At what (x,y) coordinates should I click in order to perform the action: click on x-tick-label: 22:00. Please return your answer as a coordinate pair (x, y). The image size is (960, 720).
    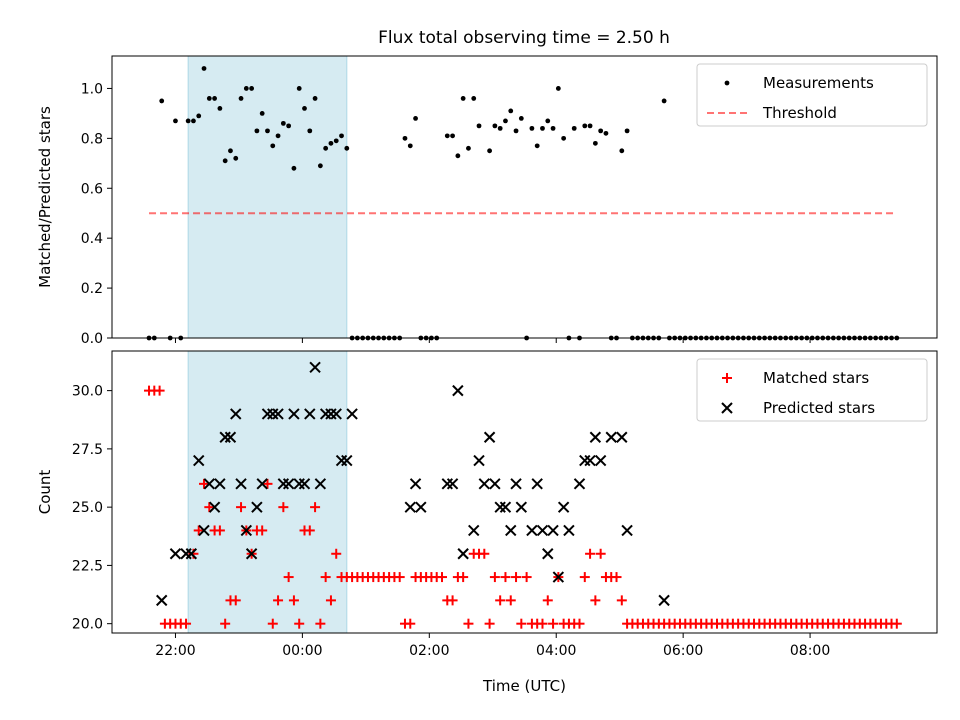
    Looking at the image, I should click on (175, 651).